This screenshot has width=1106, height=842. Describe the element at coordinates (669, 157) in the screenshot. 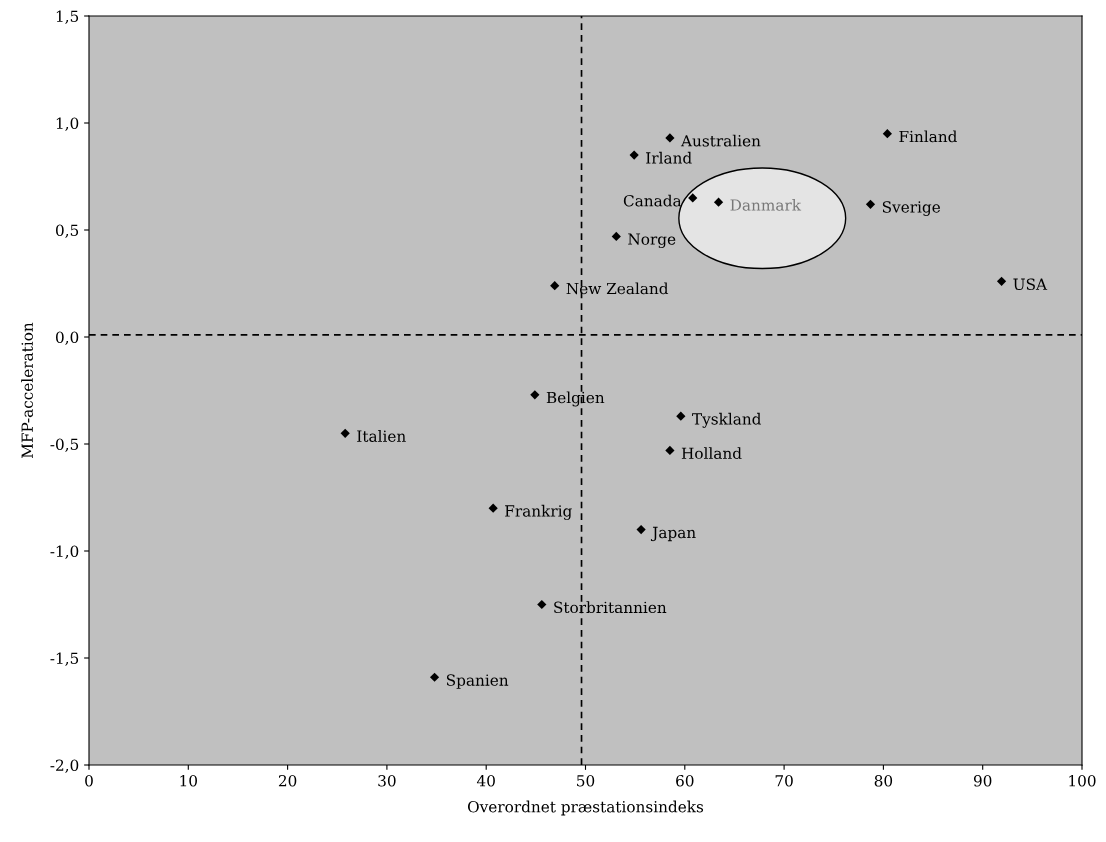

I see `annotation: Irland` at that location.